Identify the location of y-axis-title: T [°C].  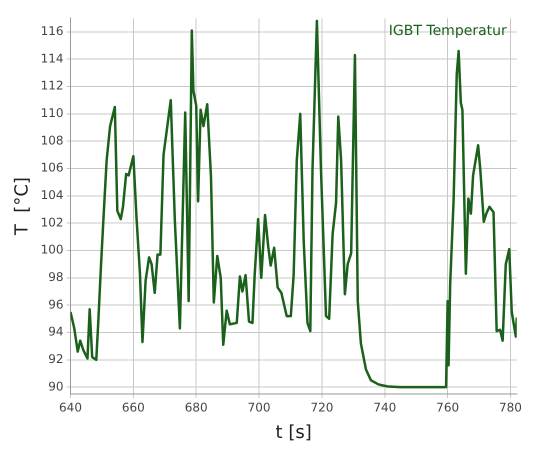
(21, 206).